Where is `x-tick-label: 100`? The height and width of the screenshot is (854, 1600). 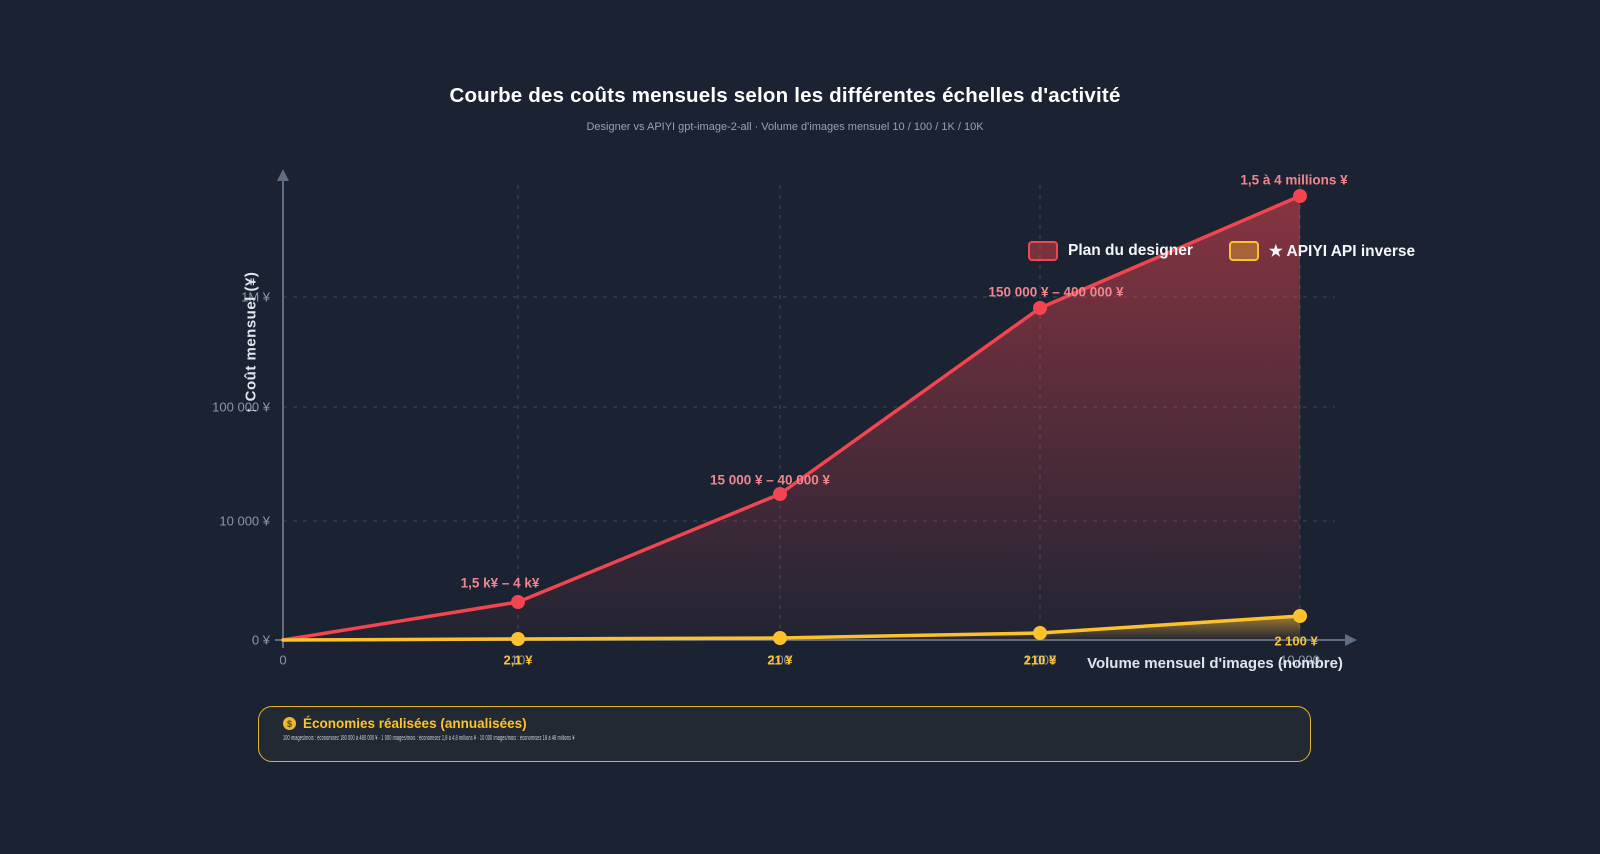 x-tick-label: 100 is located at coordinates (780, 660).